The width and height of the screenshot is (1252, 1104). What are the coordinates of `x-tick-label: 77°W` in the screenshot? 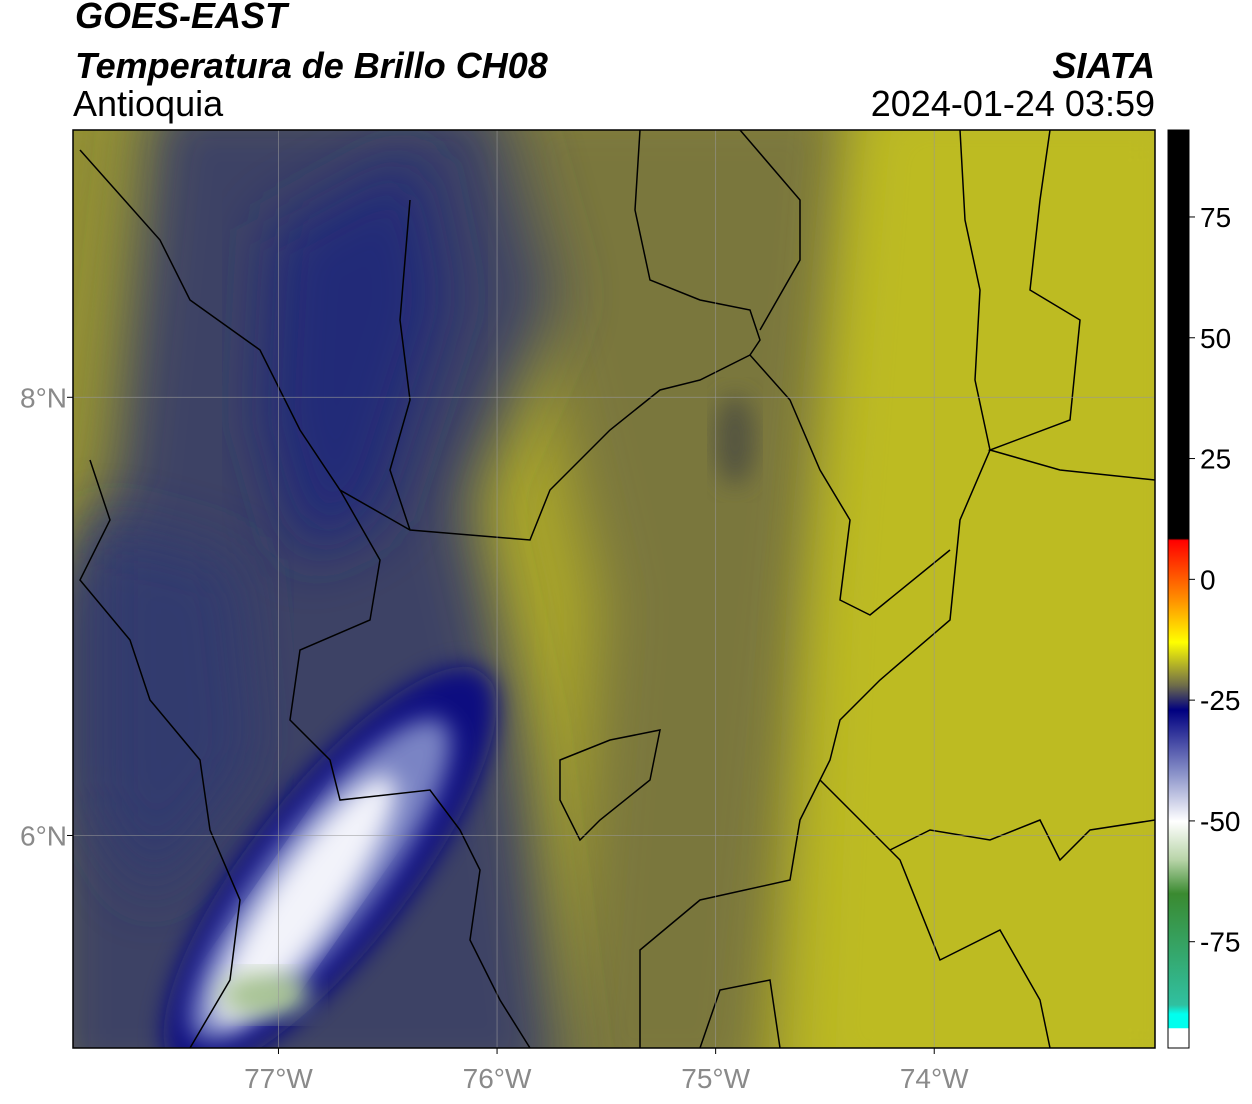 It's located at (278, 1078).